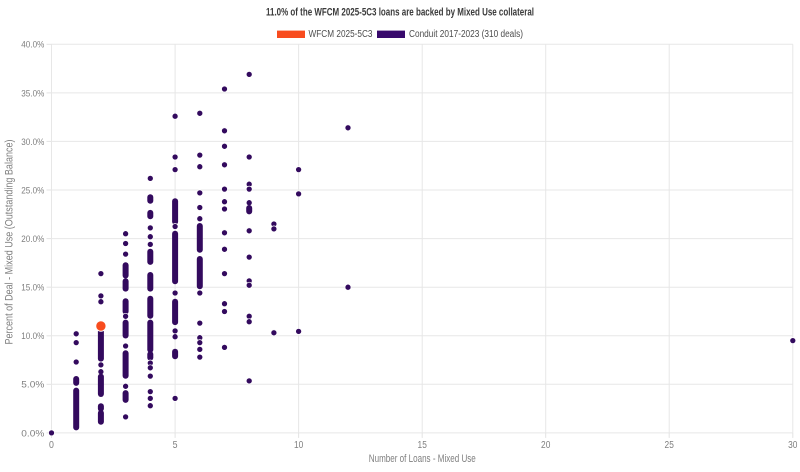  I want to click on svg-text: 10.0%, so click(32, 336).